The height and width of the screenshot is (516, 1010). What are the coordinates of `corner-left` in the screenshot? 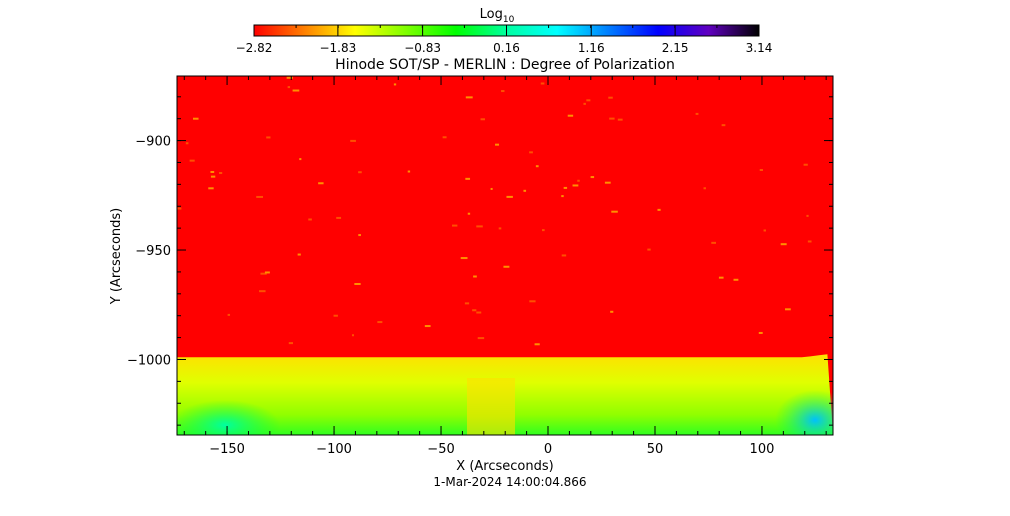 It's located at (228, 417).